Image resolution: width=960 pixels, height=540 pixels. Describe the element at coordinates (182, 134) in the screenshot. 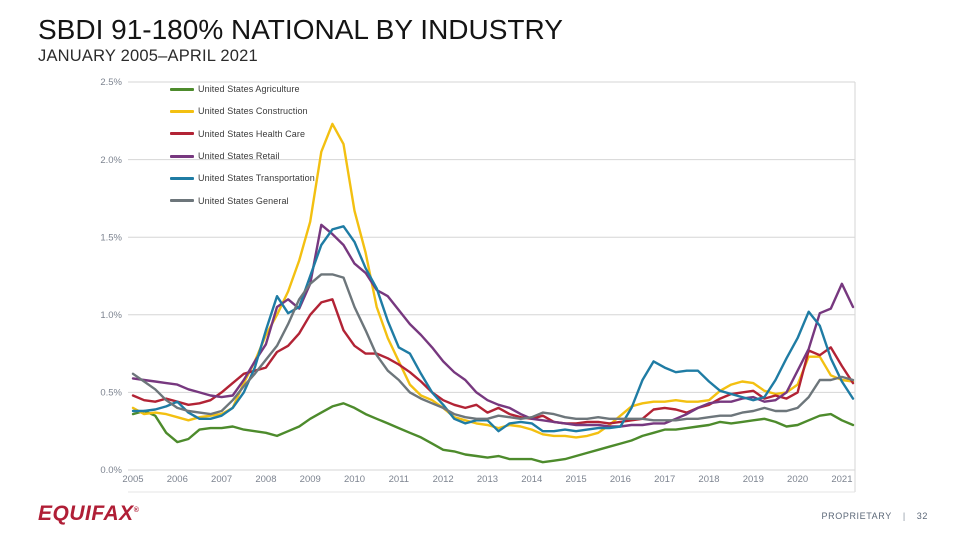

I see `legend-swatch-health-care` at that location.